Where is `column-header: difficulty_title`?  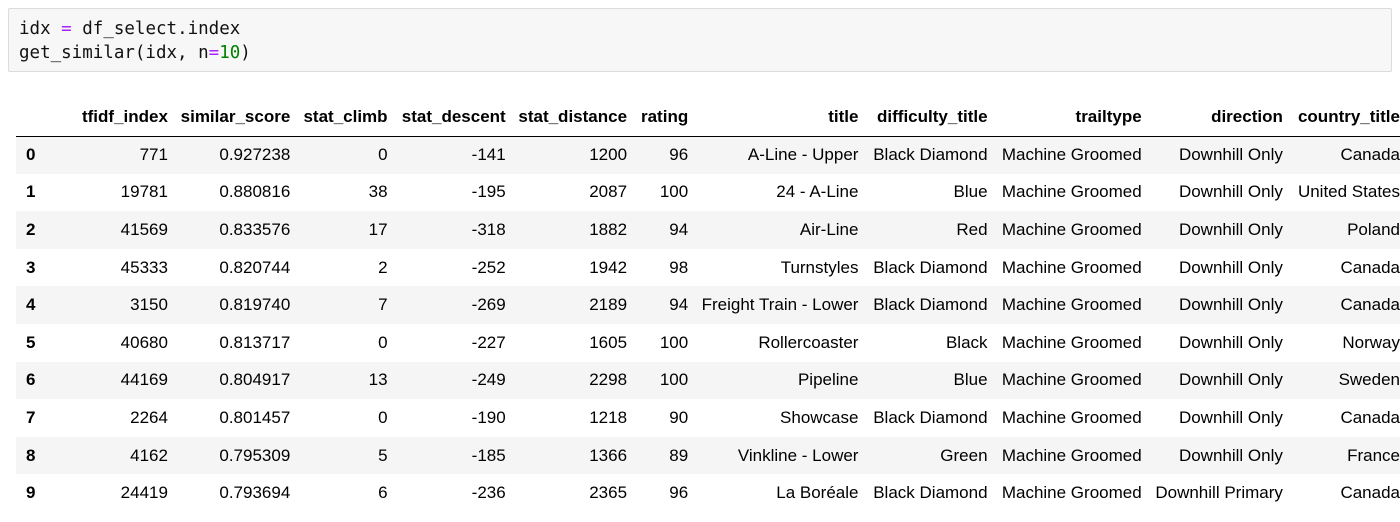 column-header: difficulty_title is located at coordinates (923, 117).